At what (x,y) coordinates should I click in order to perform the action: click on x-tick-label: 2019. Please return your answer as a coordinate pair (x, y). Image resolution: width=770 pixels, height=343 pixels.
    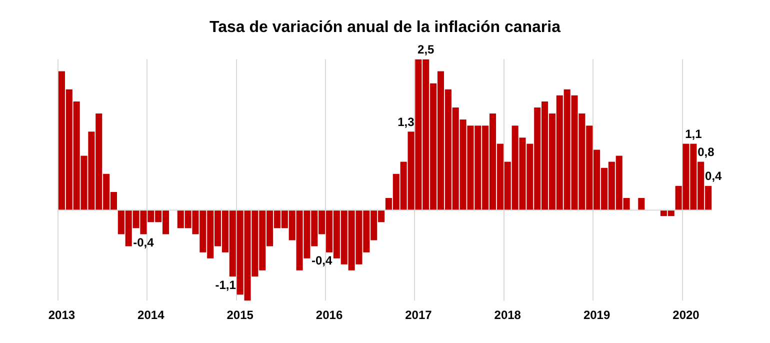
    Looking at the image, I should click on (596, 315).